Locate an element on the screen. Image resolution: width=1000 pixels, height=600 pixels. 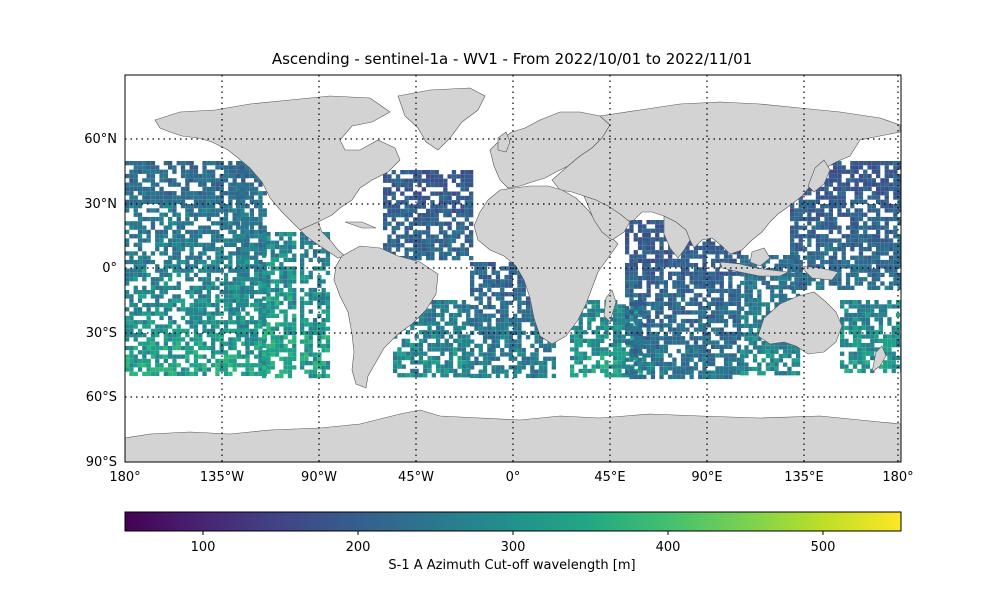
lat-tick-60s: 60°S is located at coordinates (101, 397).